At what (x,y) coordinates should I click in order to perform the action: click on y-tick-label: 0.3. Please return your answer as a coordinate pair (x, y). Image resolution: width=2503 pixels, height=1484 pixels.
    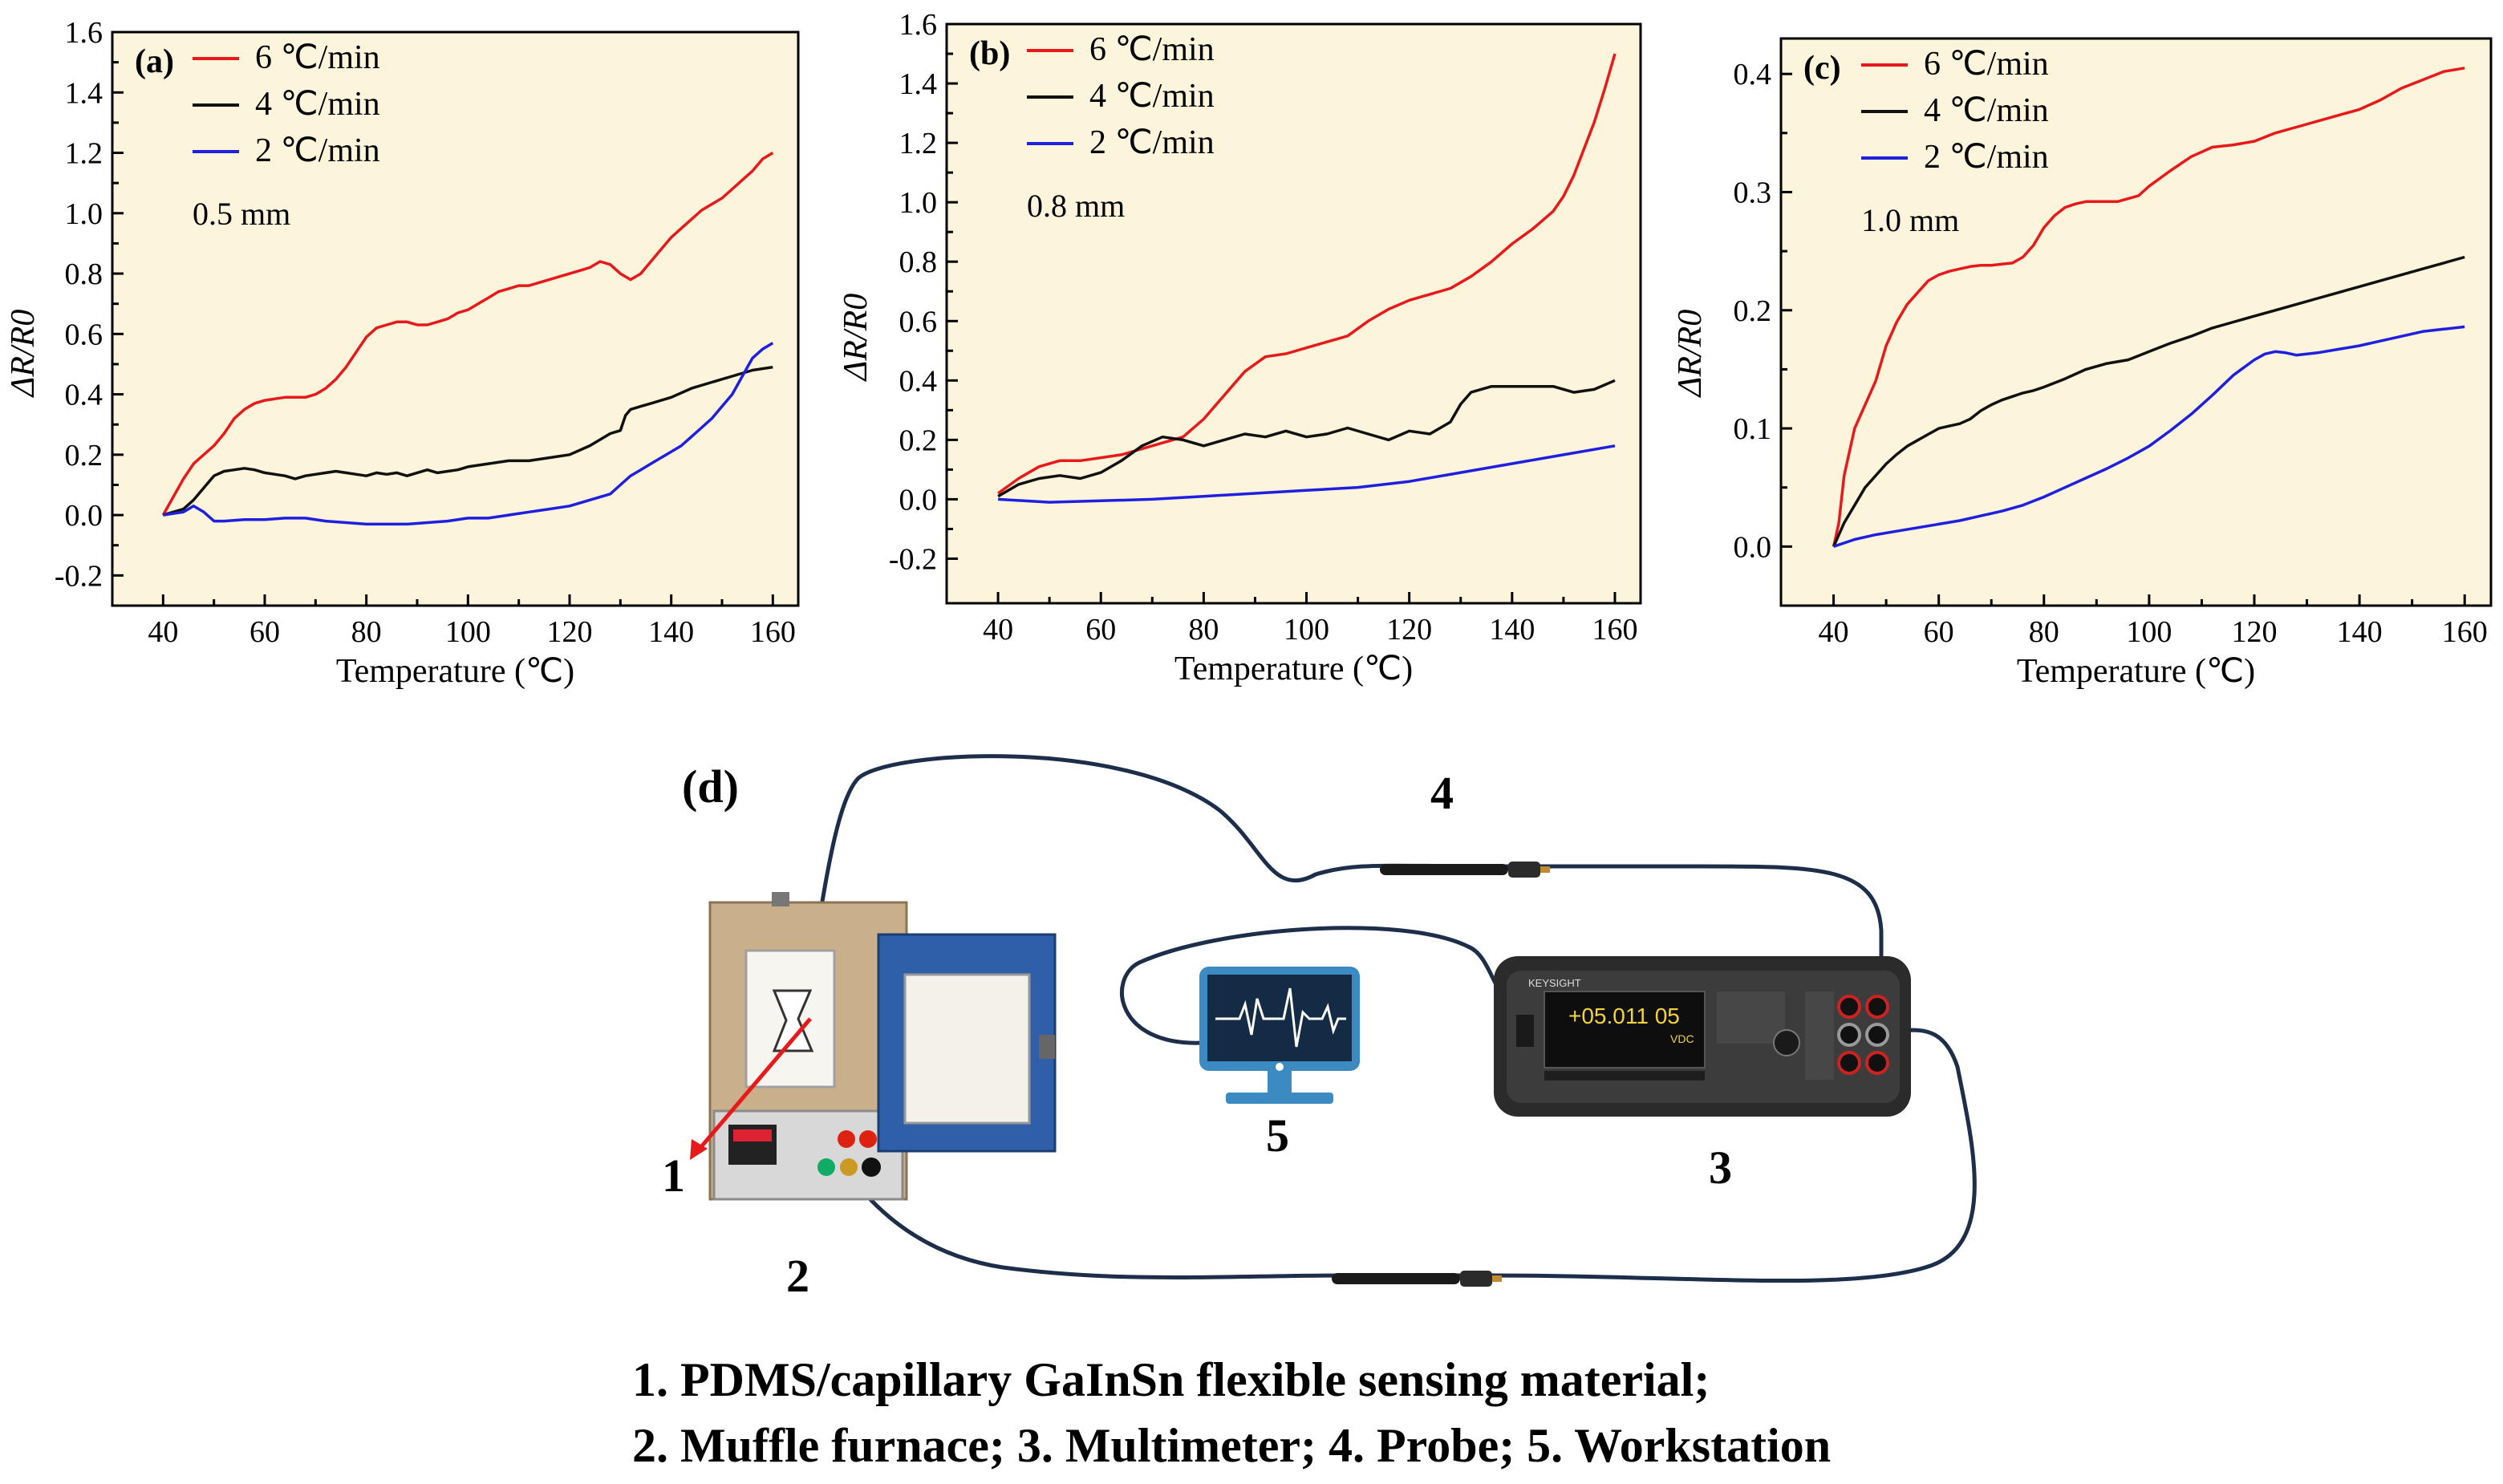
    Looking at the image, I should click on (1753, 192).